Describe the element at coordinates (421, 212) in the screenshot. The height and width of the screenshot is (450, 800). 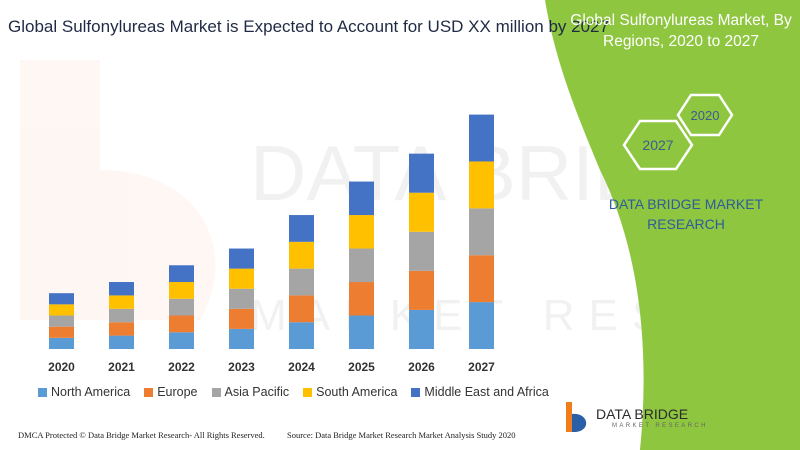
I see `bar-2026-south-america` at that location.